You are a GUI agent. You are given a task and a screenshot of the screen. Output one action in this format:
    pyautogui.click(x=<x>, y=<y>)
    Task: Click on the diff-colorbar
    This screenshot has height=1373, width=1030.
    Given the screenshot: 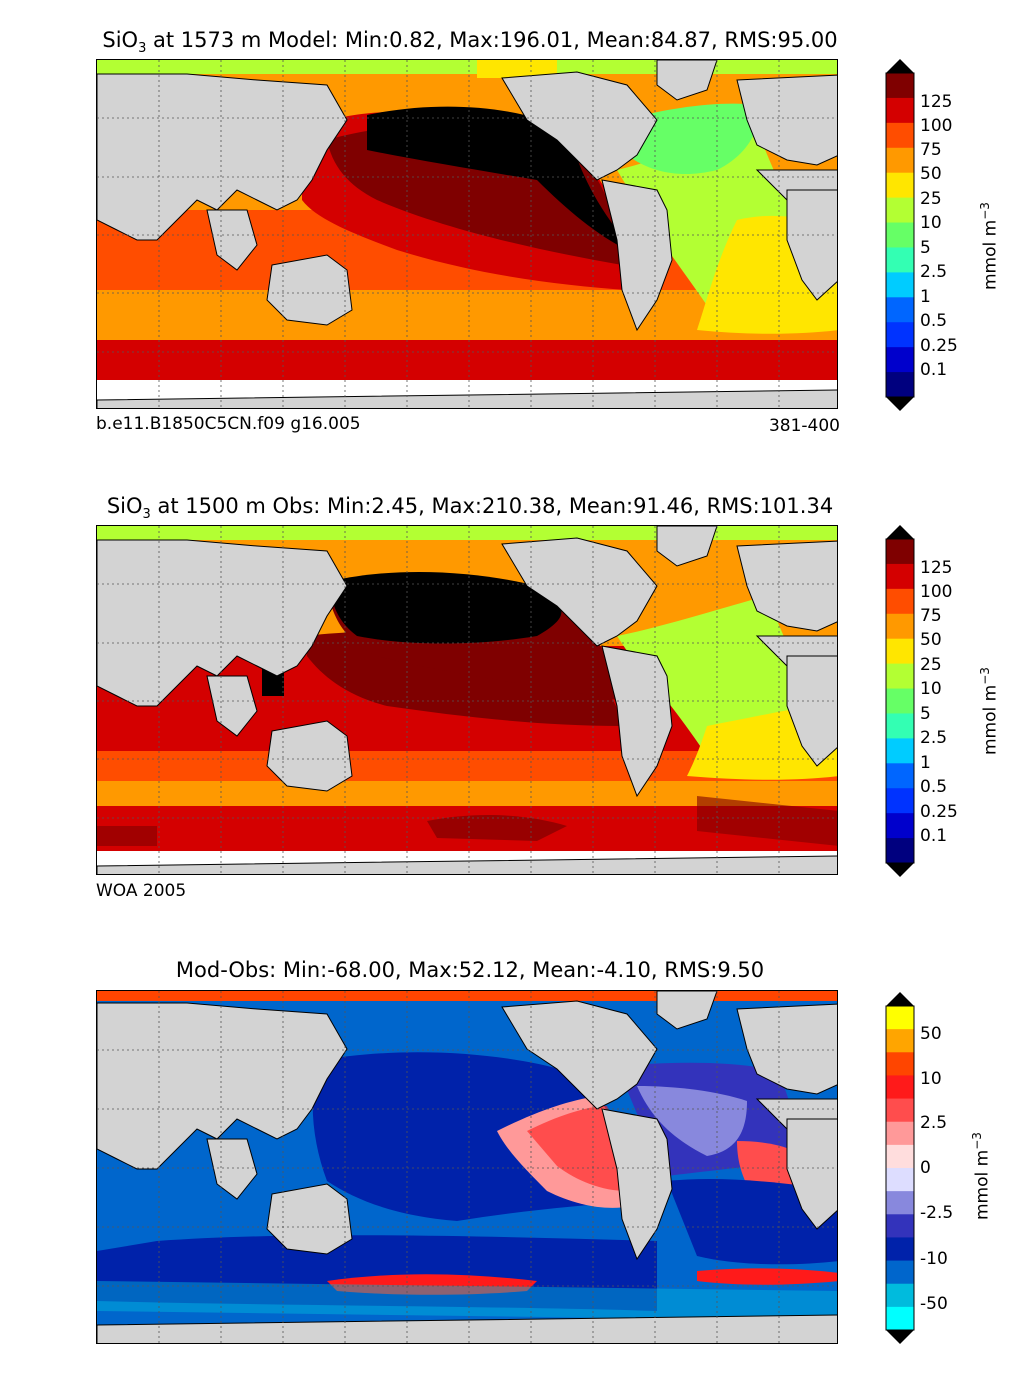 What is the action you would take?
    pyautogui.click(x=900, y=1168)
    